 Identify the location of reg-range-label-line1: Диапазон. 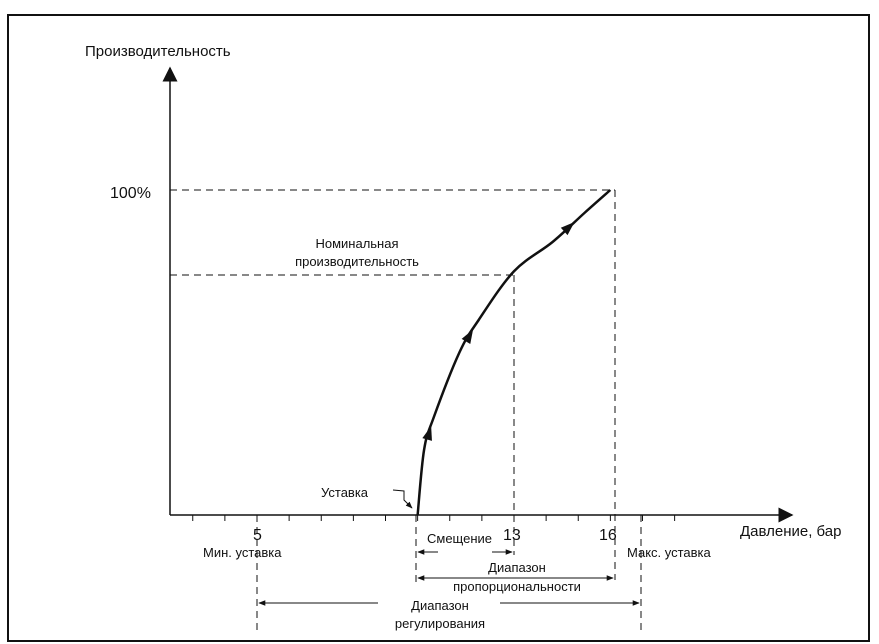
(440, 605).